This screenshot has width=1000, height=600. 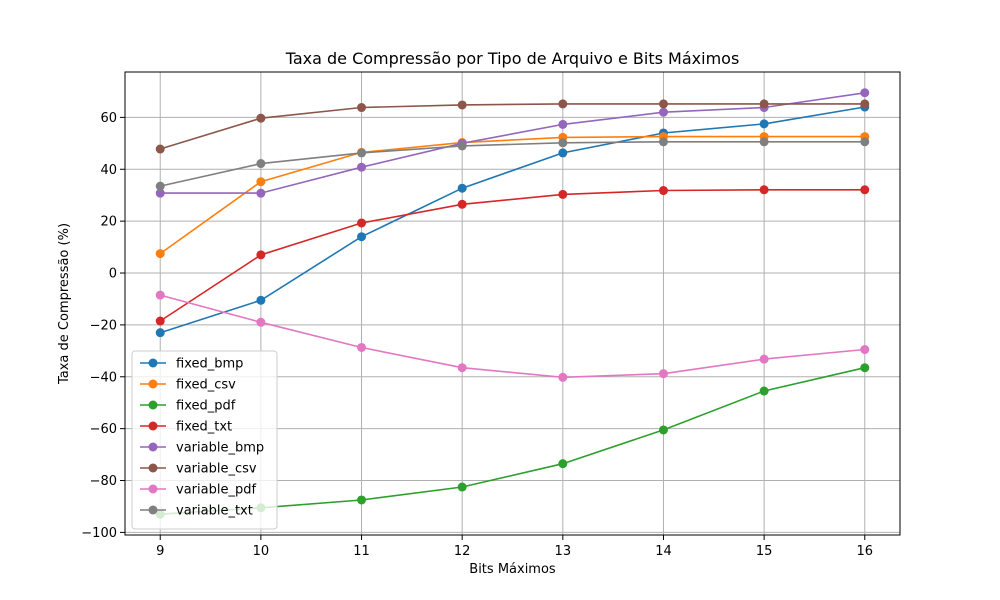 What do you see at coordinates (108, 170) in the screenshot?
I see `y-tick-label: 40` at bounding box center [108, 170].